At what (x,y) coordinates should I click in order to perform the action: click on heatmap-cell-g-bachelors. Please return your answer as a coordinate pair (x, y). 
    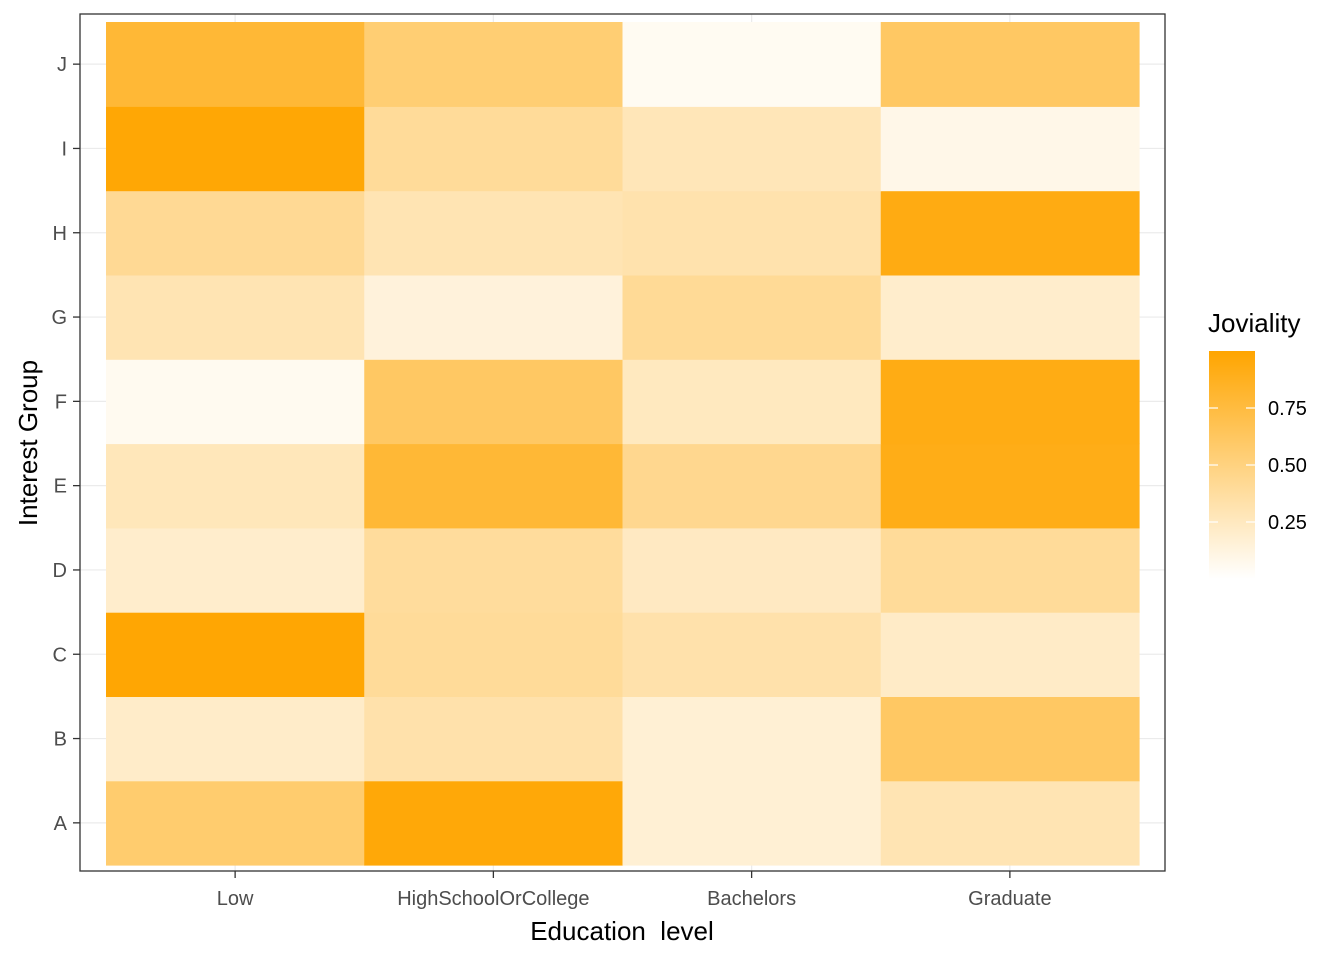
    Looking at the image, I should click on (752, 317).